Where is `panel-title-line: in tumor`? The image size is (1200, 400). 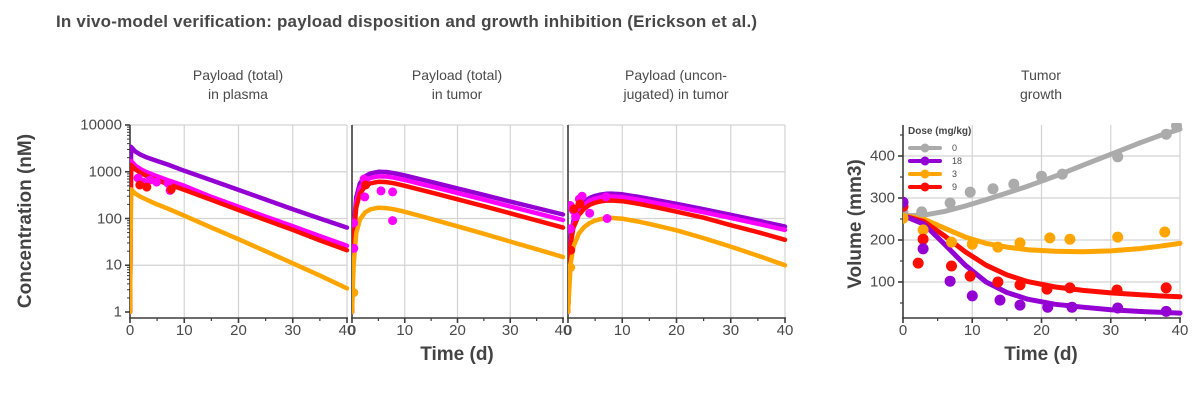 panel-title-line: in tumor is located at coordinates (457, 94).